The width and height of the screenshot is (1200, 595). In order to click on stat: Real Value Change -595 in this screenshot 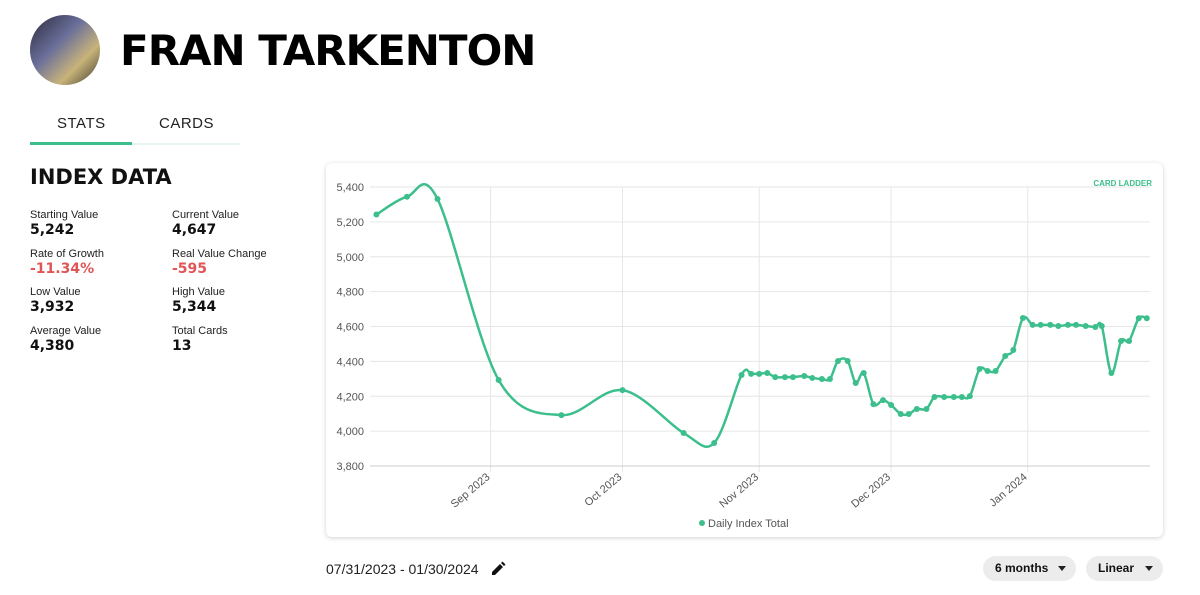, I will do `click(219, 262)`.